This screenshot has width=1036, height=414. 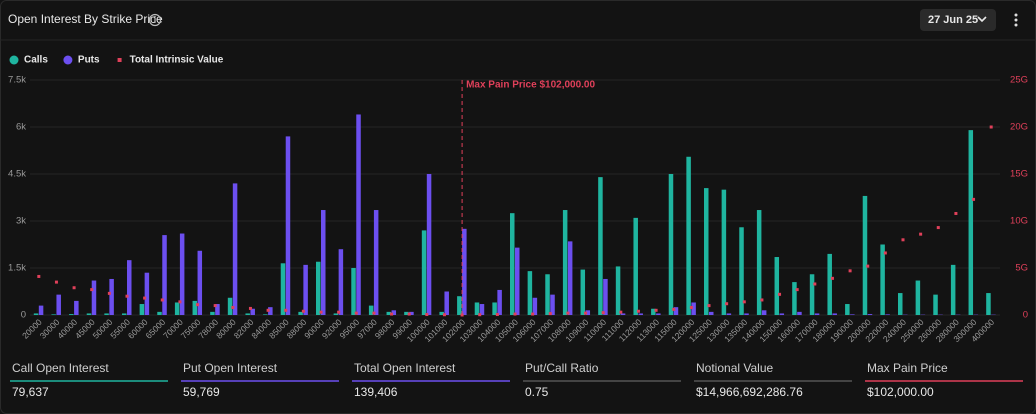 What do you see at coordinates (1016, 20) in the screenshot?
I see `menu-icon` at bounding box center [1016, 20].